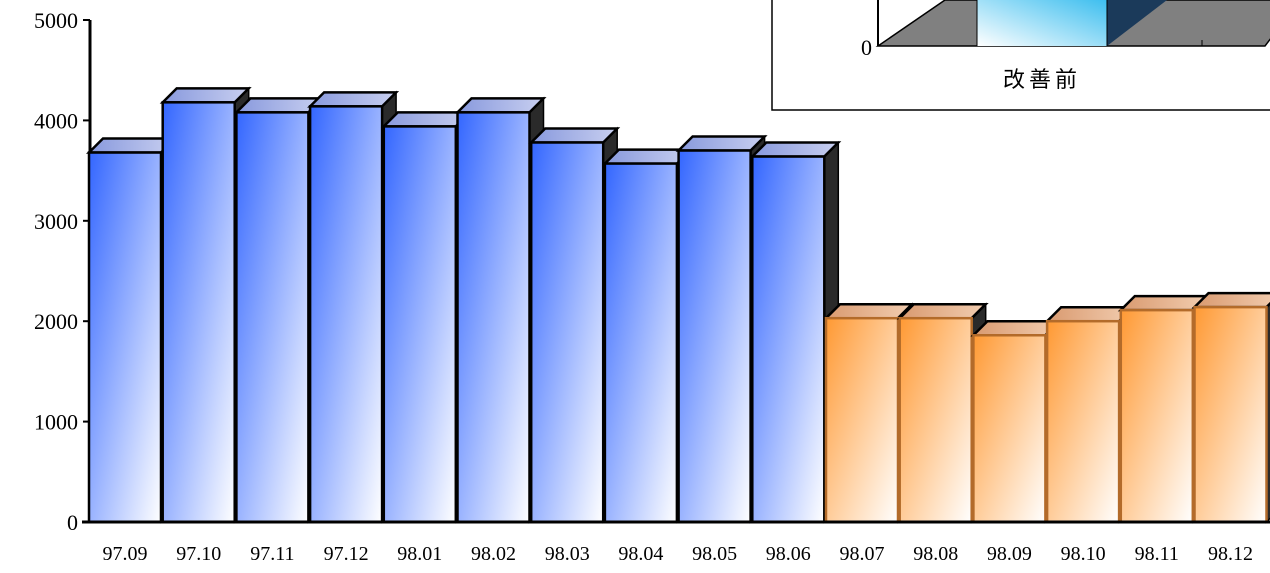 The height and width of the screenshot is (573, 1270). Describe the element at coordinates (1042, 80) in the screenshot. I see `inset-category-label: 改善前` at that location.